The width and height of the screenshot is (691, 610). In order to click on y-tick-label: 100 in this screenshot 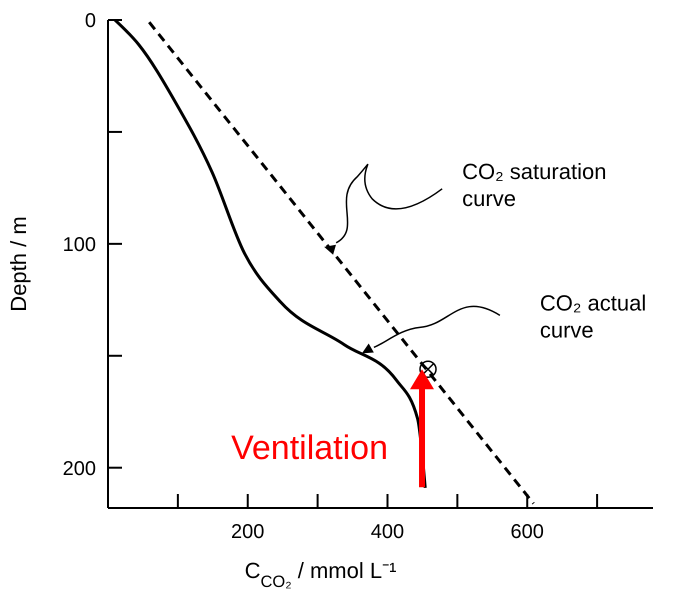, I will do `click(79, 245)`.